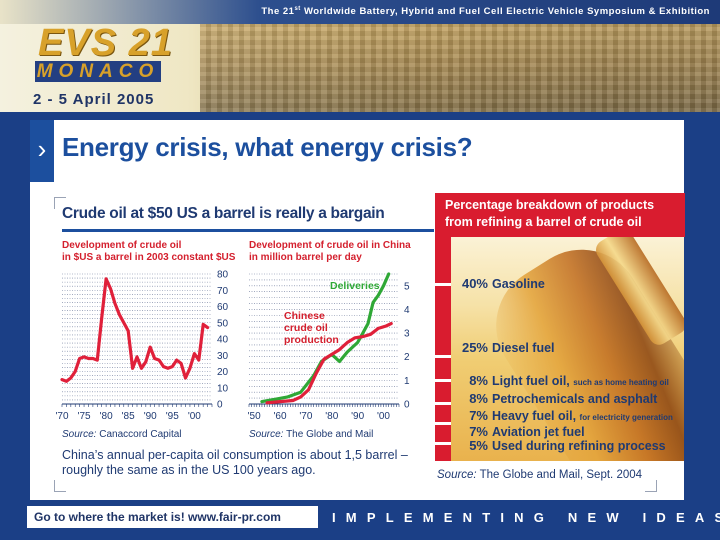  Describe the element at coordinates (407, 286) in the screenshot. I see `y-tick-label: 5` at that location.